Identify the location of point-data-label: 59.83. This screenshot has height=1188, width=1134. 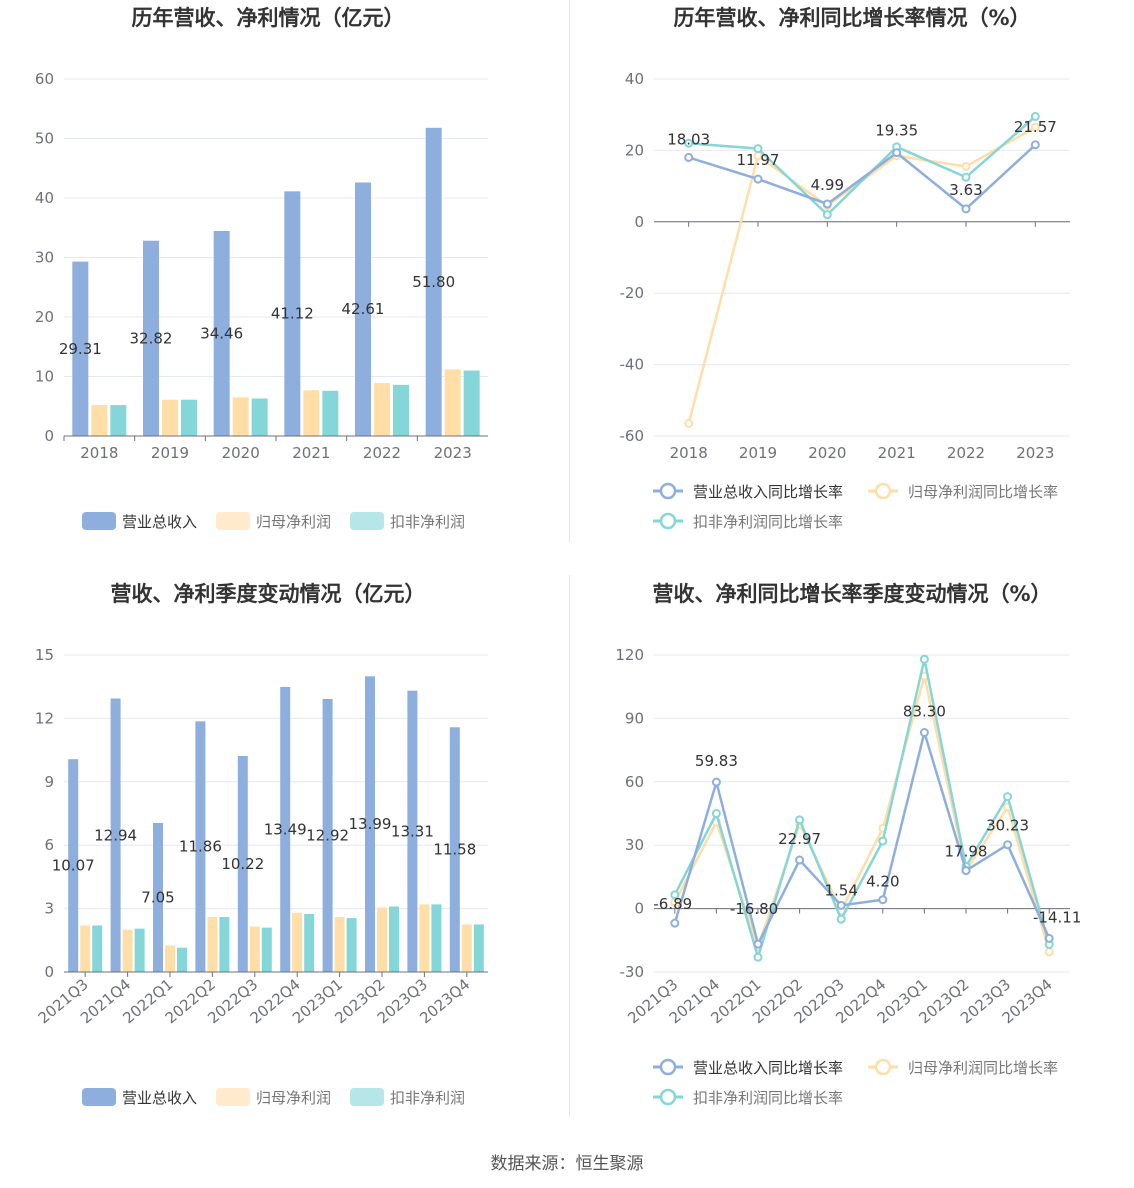
(716, 761).